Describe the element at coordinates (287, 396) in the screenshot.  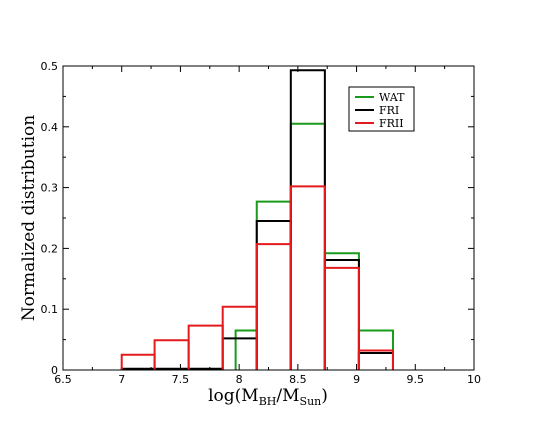
I see `x-axis-title-sep: /M` at that location.